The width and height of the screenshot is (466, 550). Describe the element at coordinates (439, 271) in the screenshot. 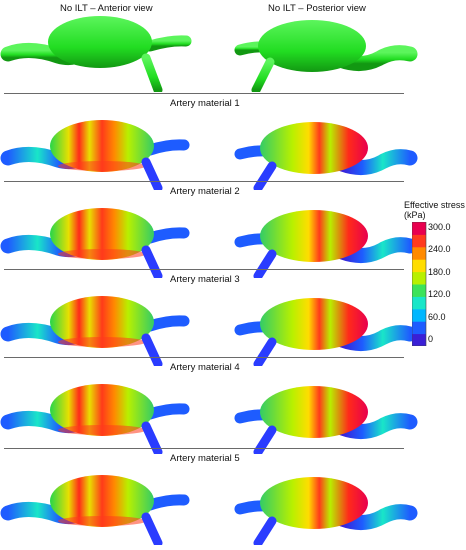

I see `colorbar-tick-label: 180.0` at that location.